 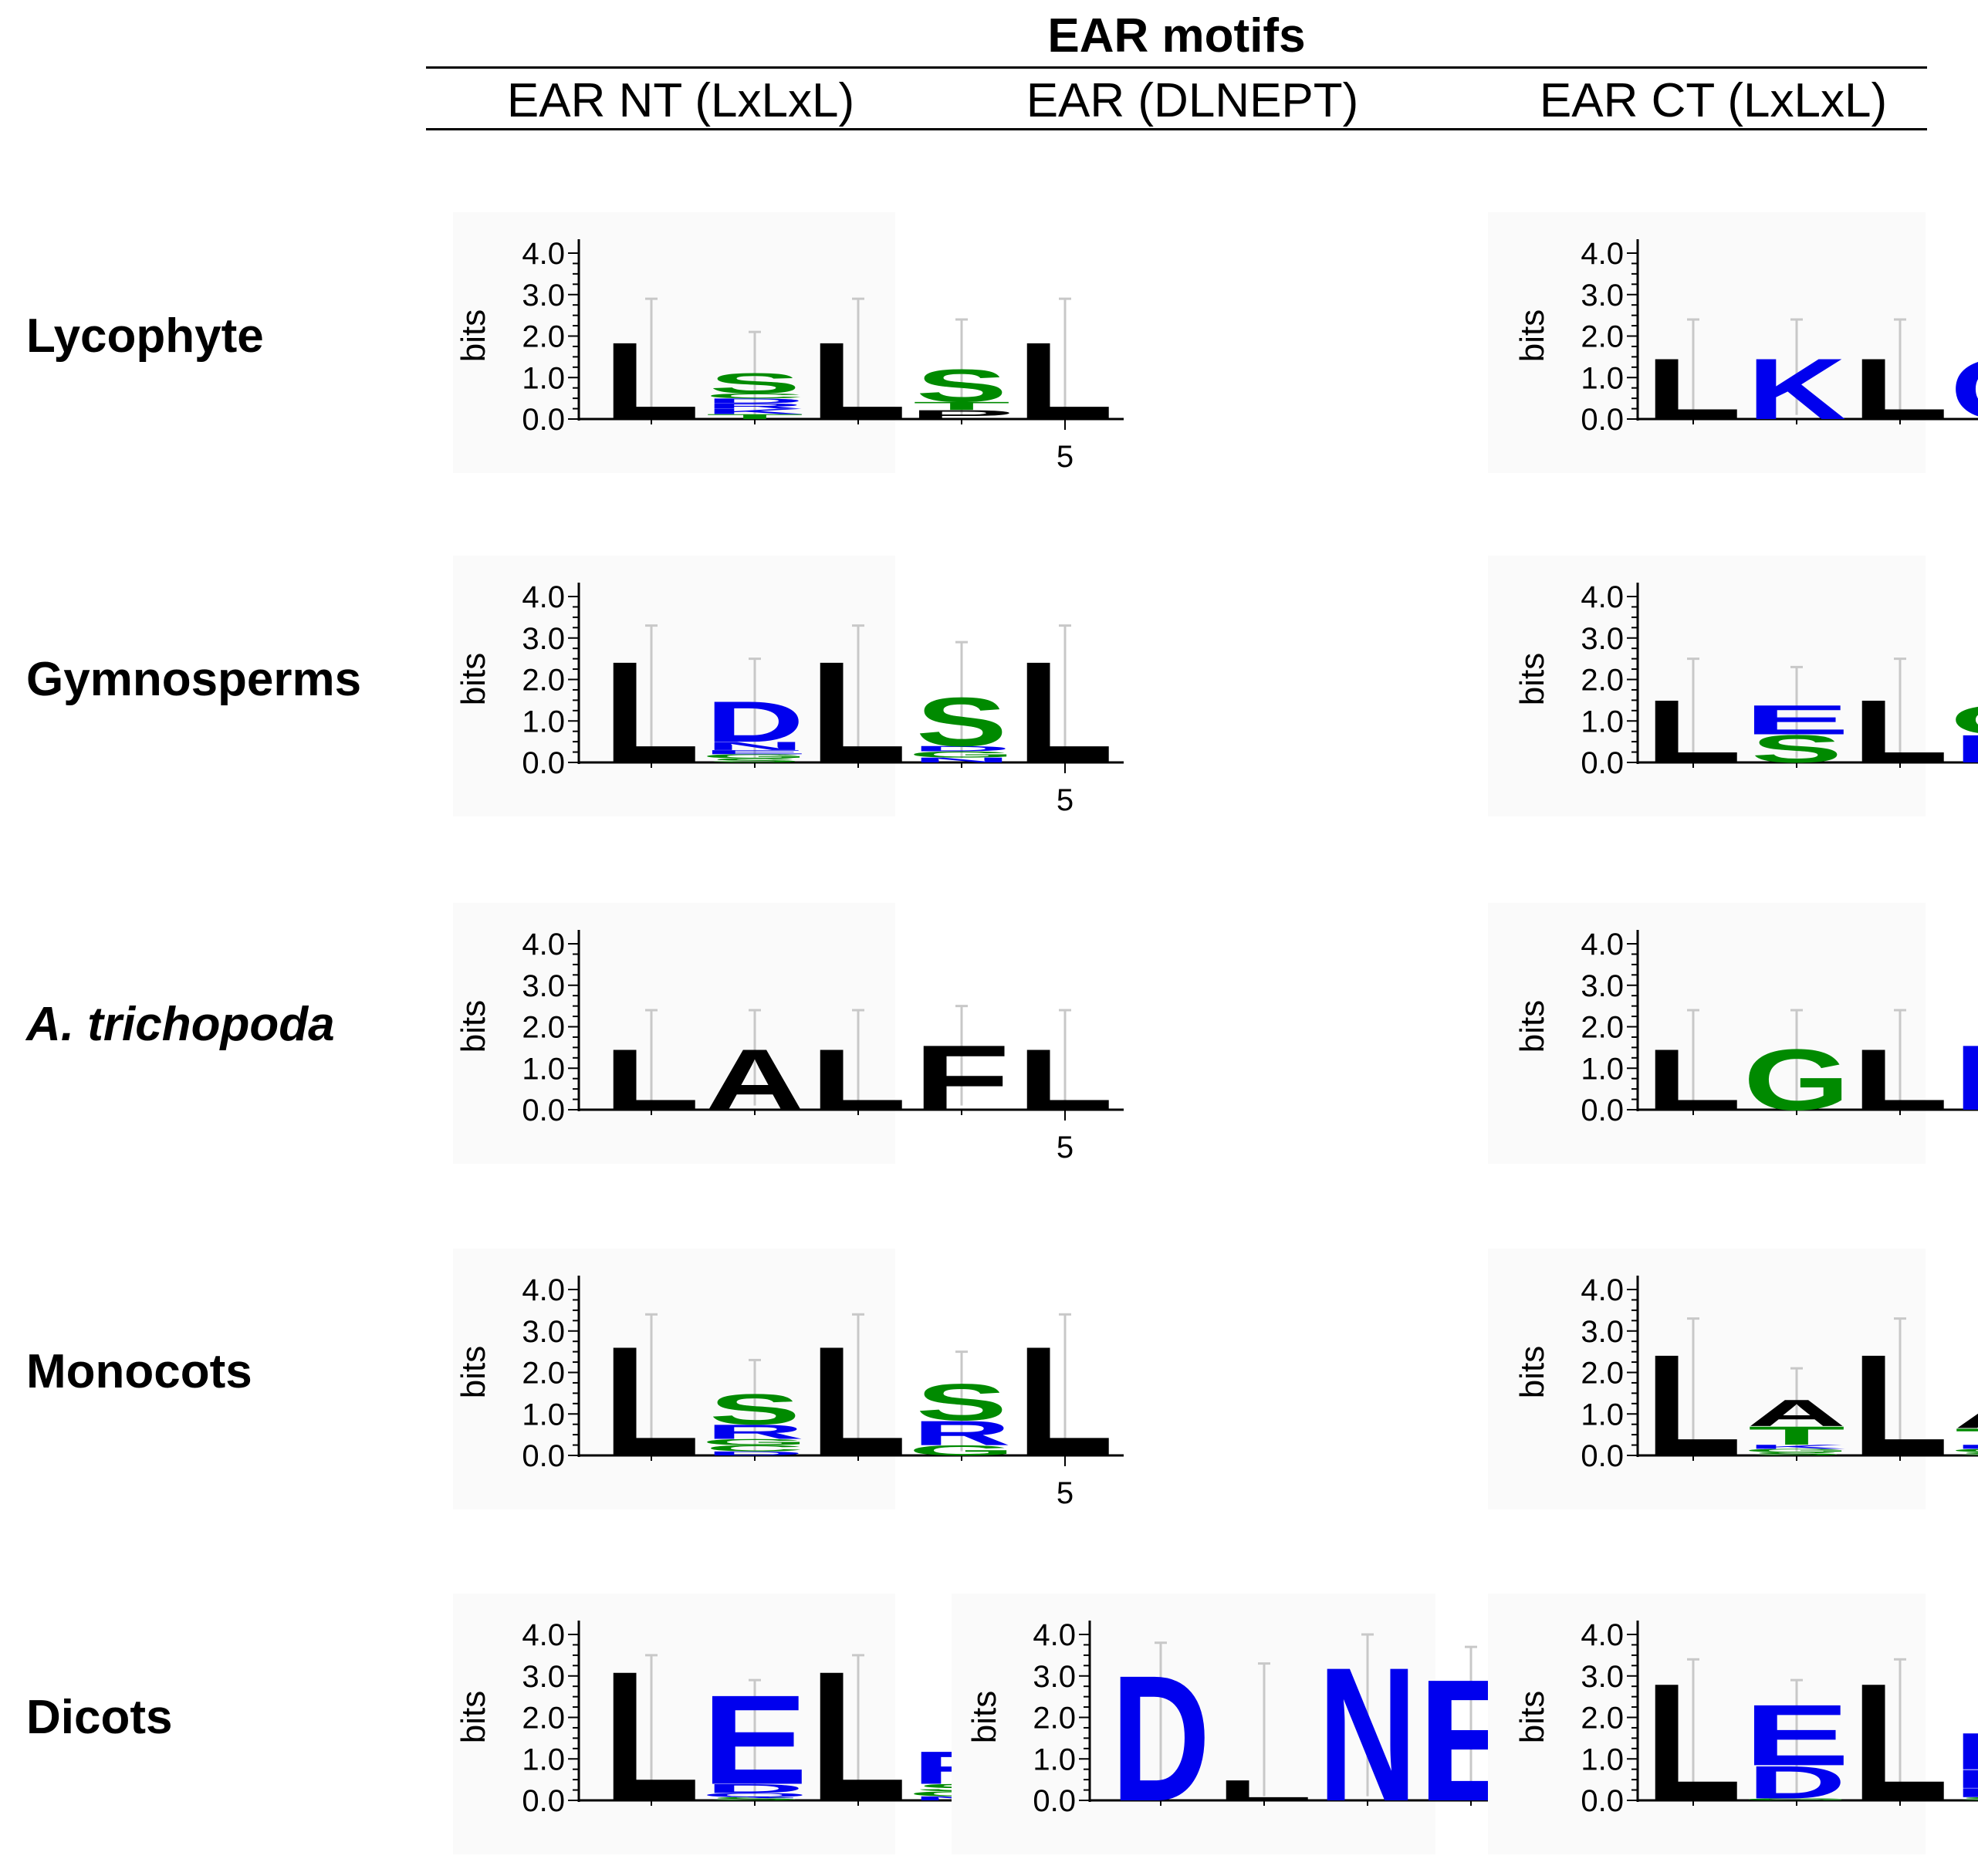 I want to click on row-label-monocots: Monocots, so click(x=139, y=1371).